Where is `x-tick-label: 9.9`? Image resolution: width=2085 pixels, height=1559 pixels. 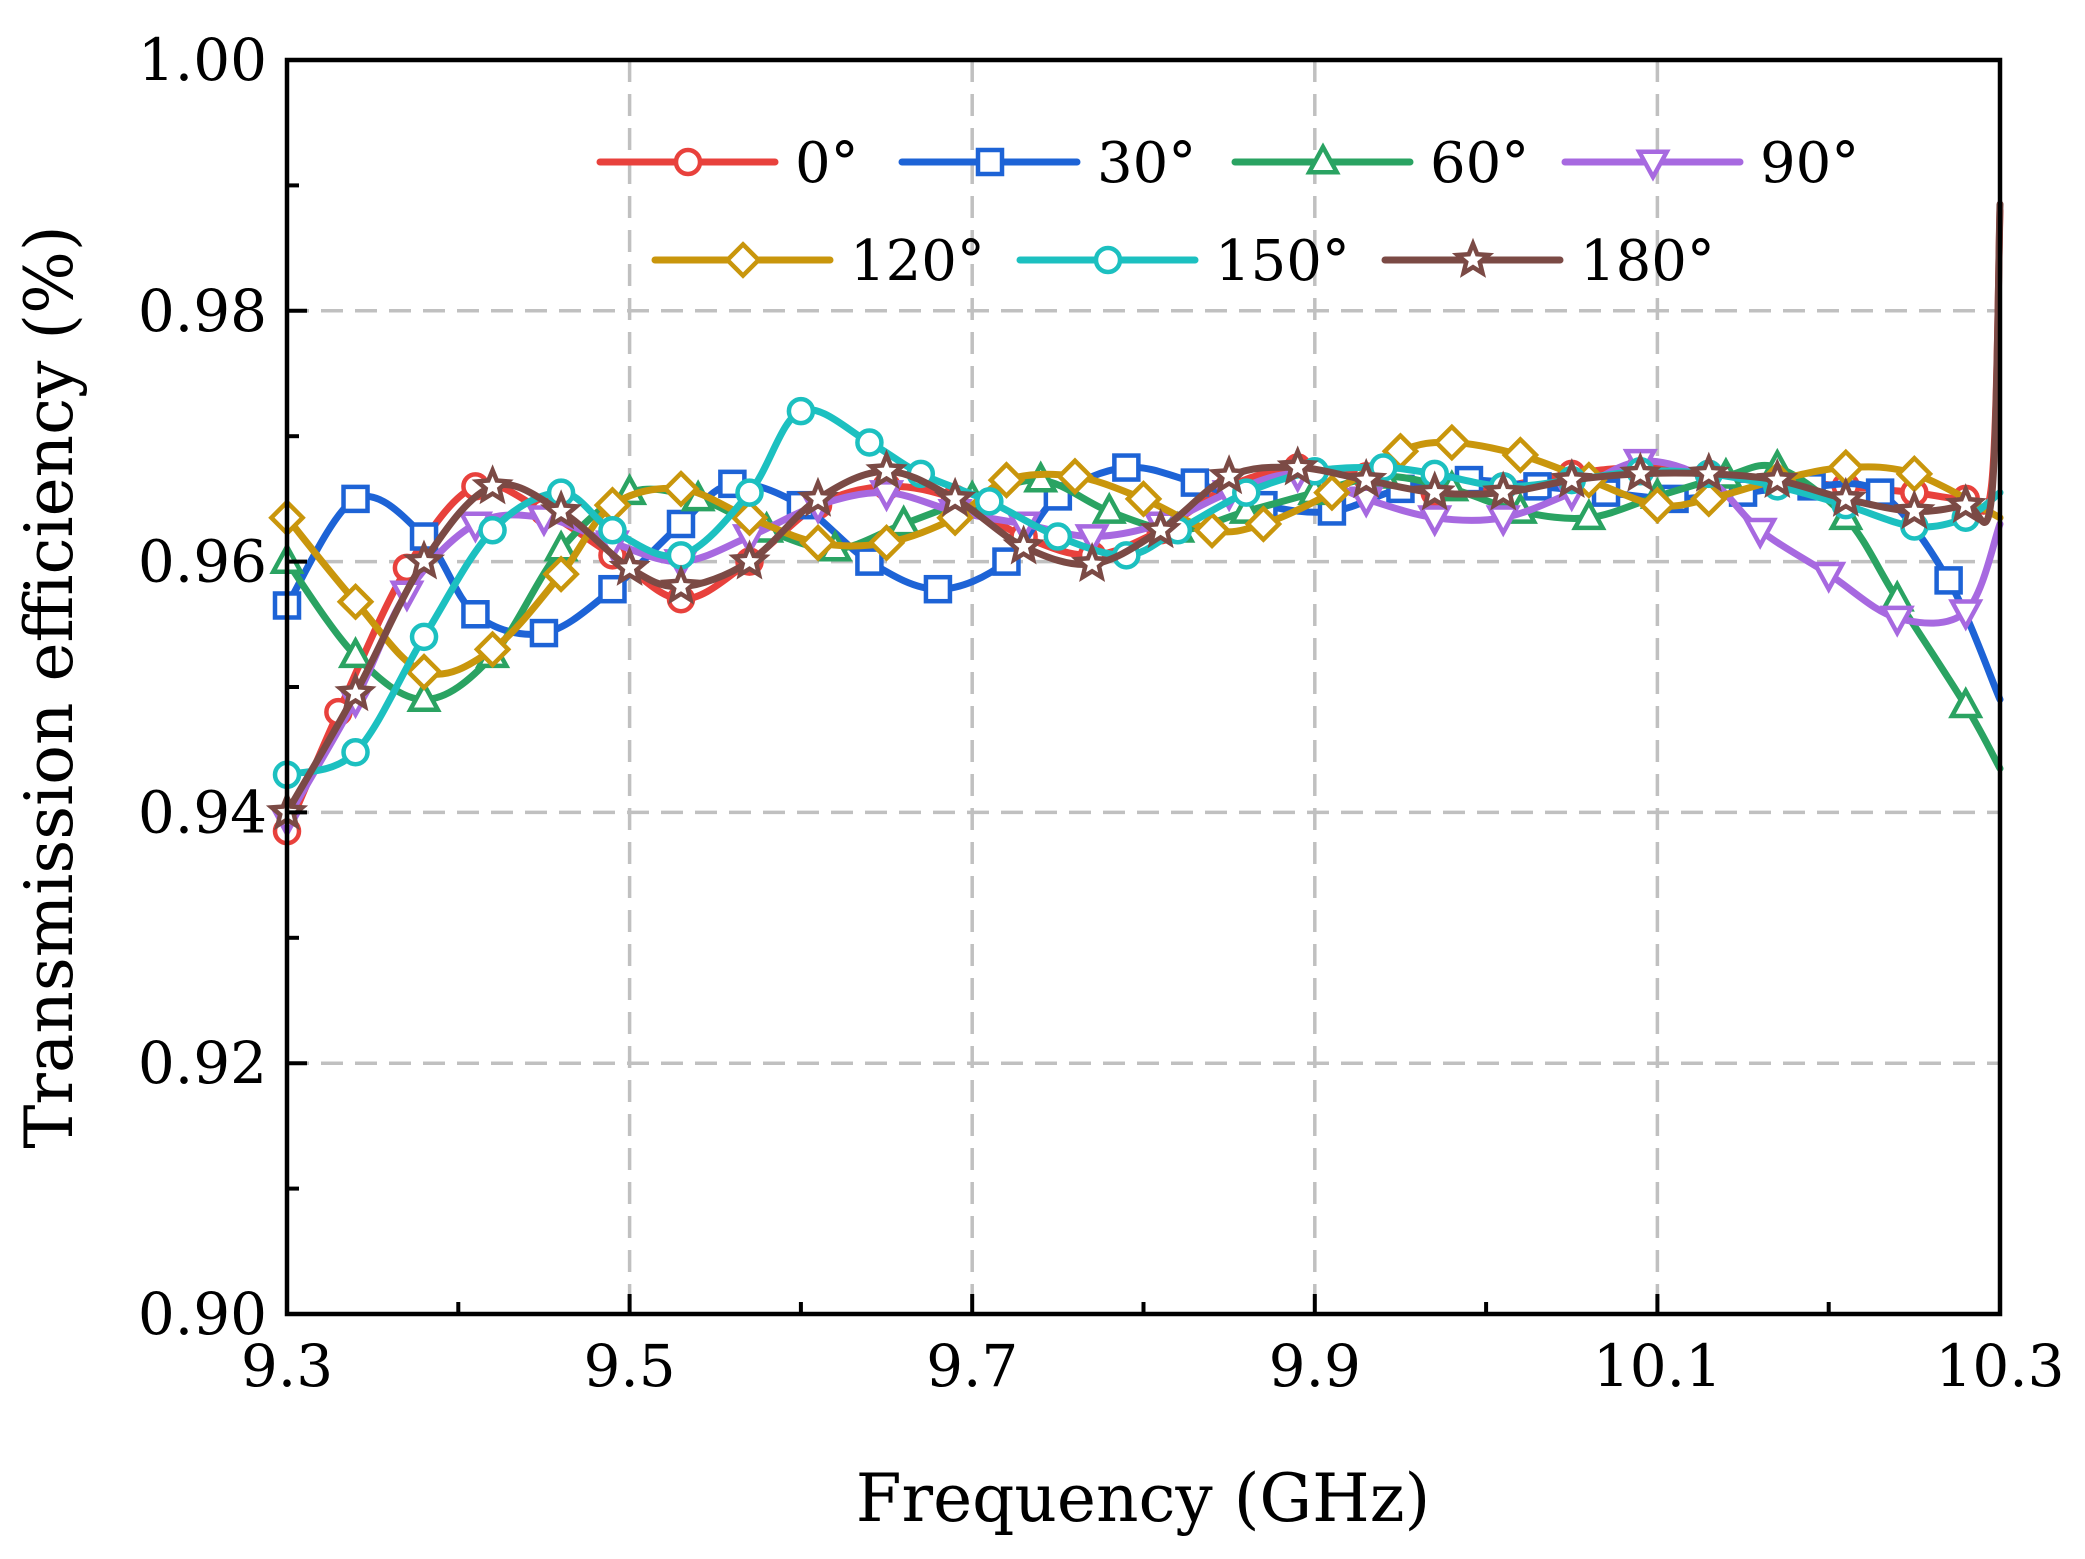 x-tick-label: 9.9 is located at coordinates (1315, 1366).